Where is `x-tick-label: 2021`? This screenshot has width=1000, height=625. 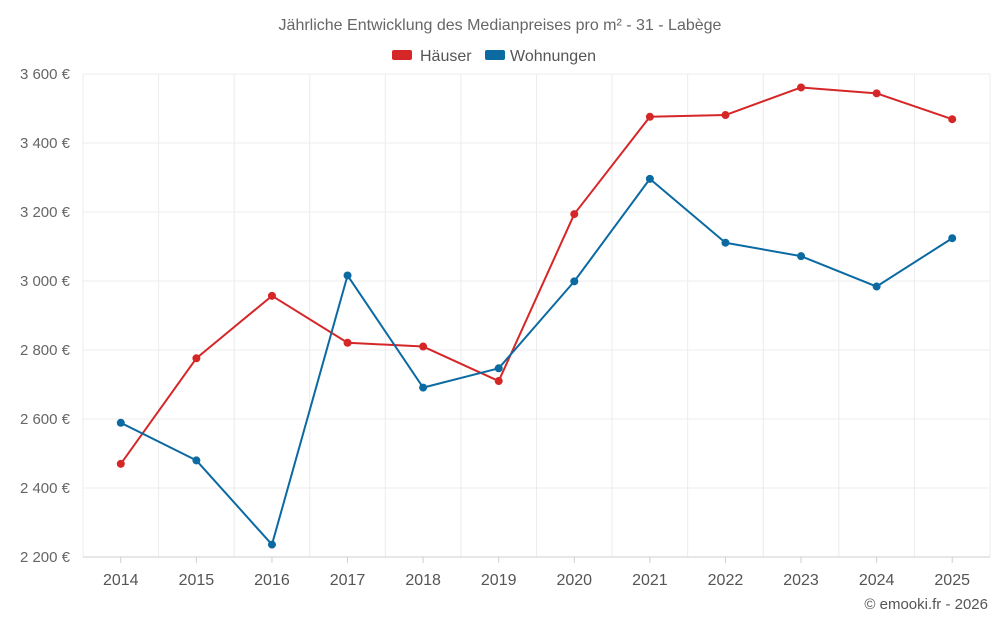 x-tick-label: 2021 is located at coordinates (650, 580).